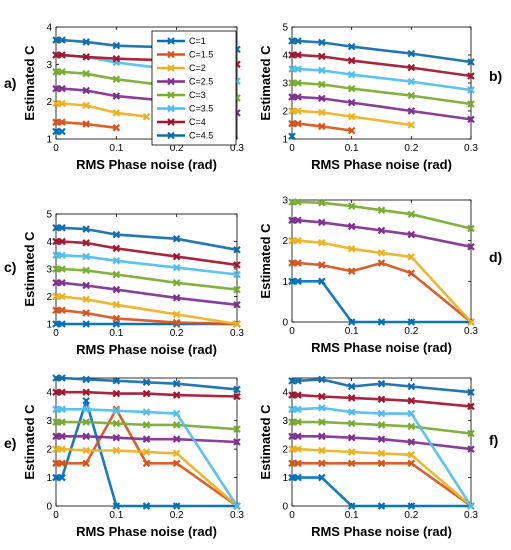 The width and height of the screenshot is (511, 550). I want to click on legend-item: C=3, so click(181, 95).